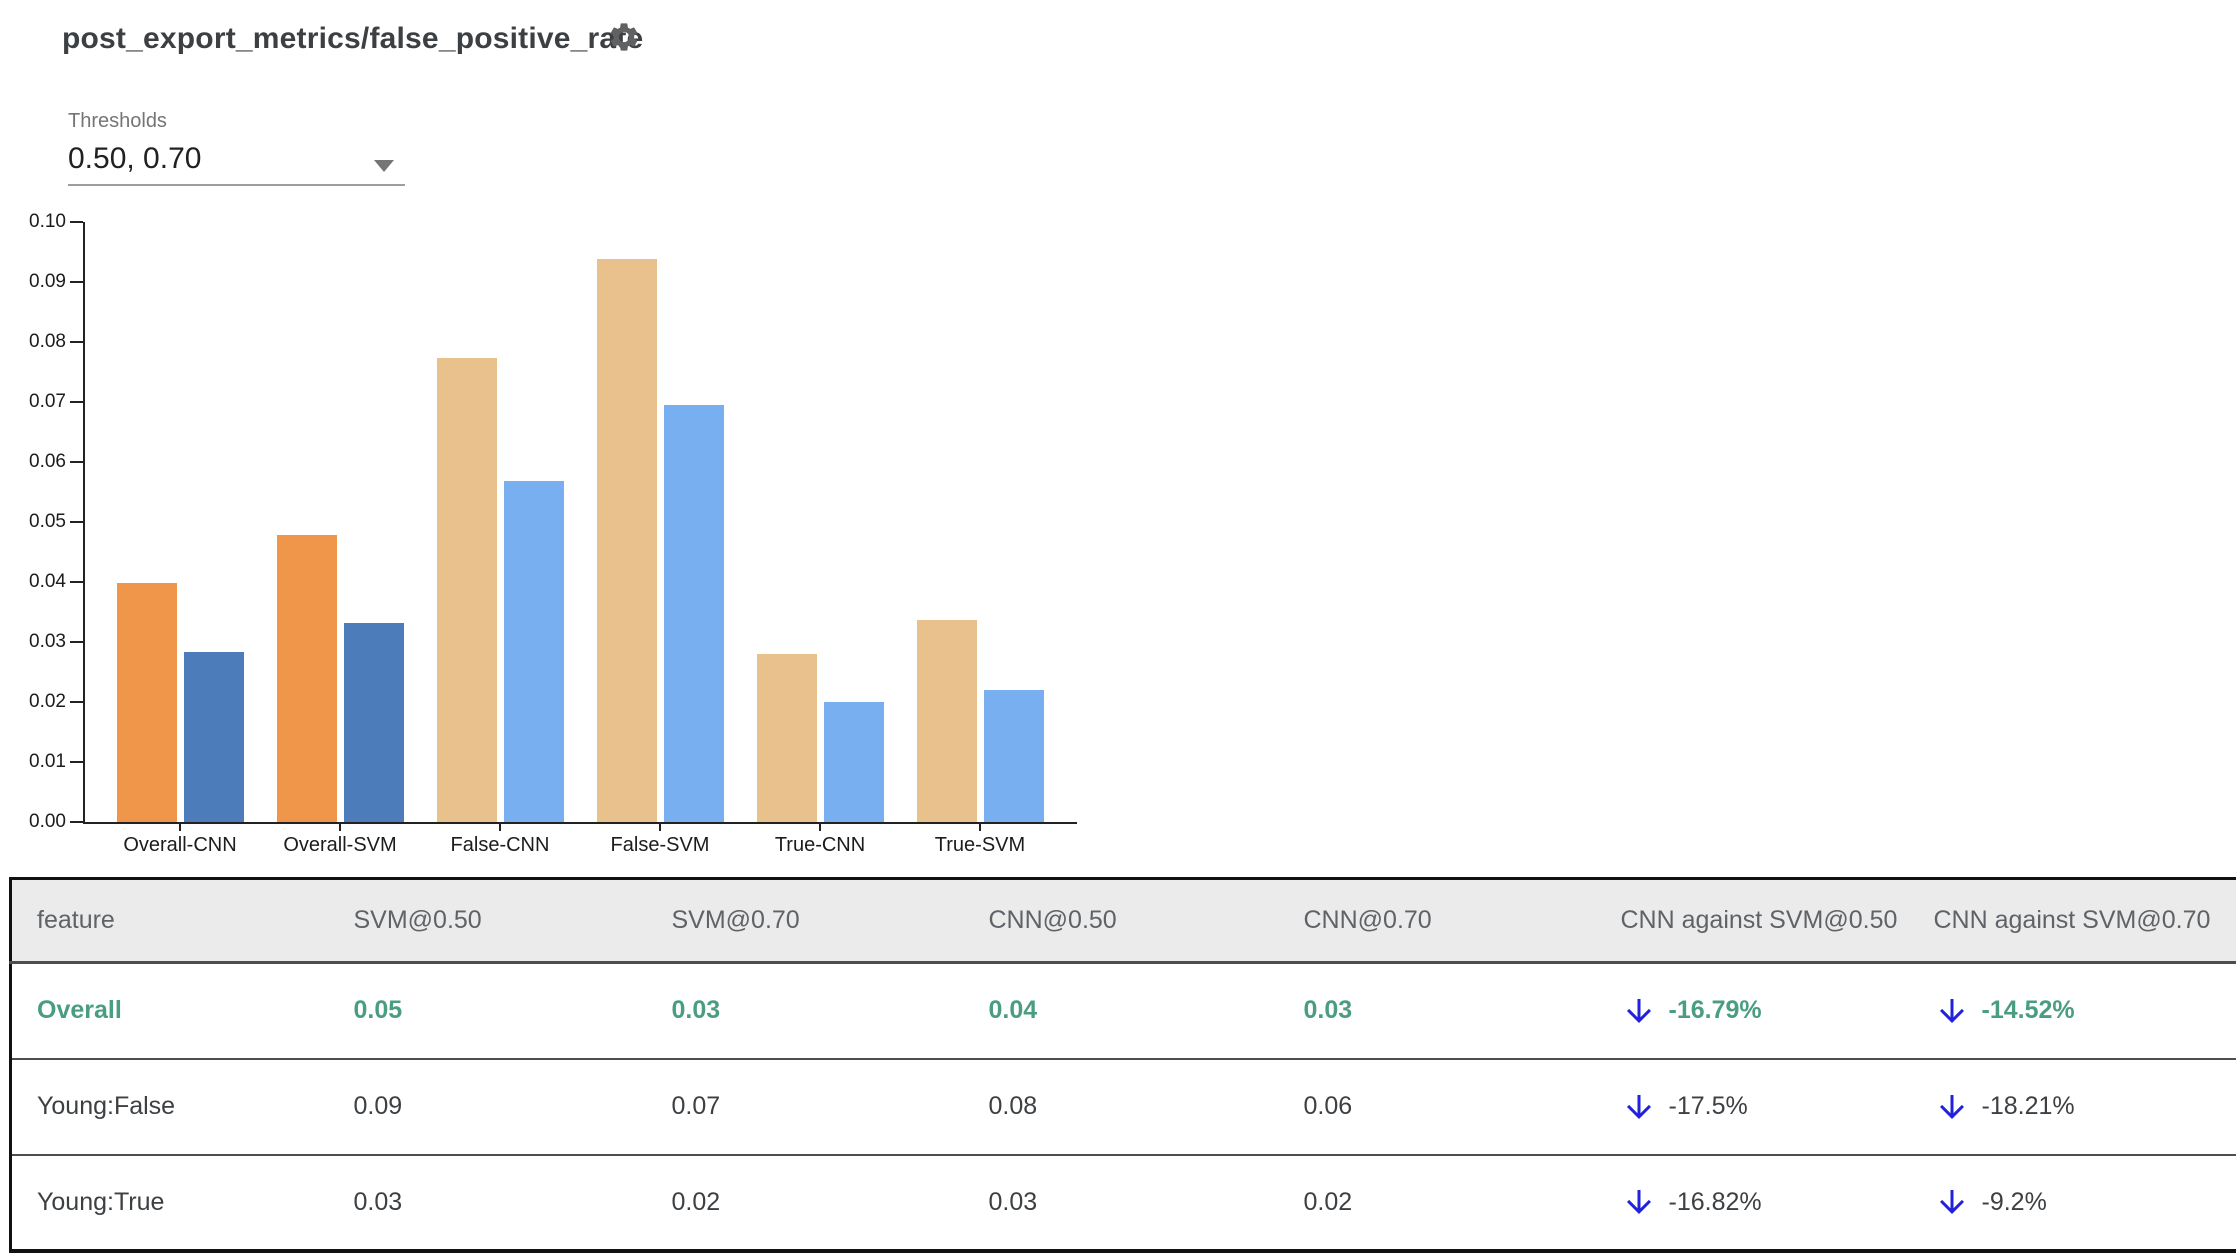  I want to click on delta-value: -14.52%, so click(2028, 1010).